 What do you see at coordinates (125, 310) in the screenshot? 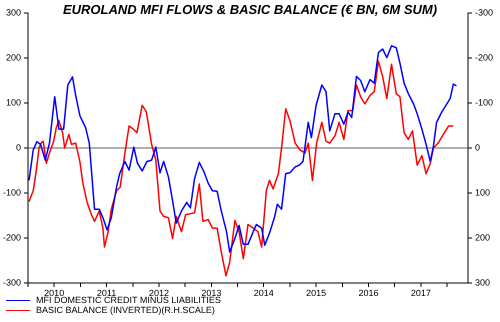
I see `legend-label: BASIC BALANCE (INVERTED)(R.H.SCALE)` at bounding box center [125, 310].